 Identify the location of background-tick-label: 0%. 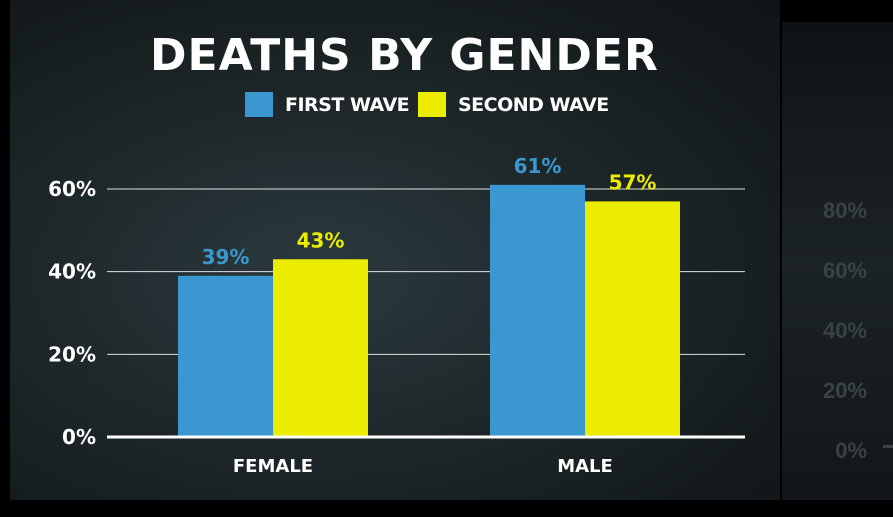
(851, 450).